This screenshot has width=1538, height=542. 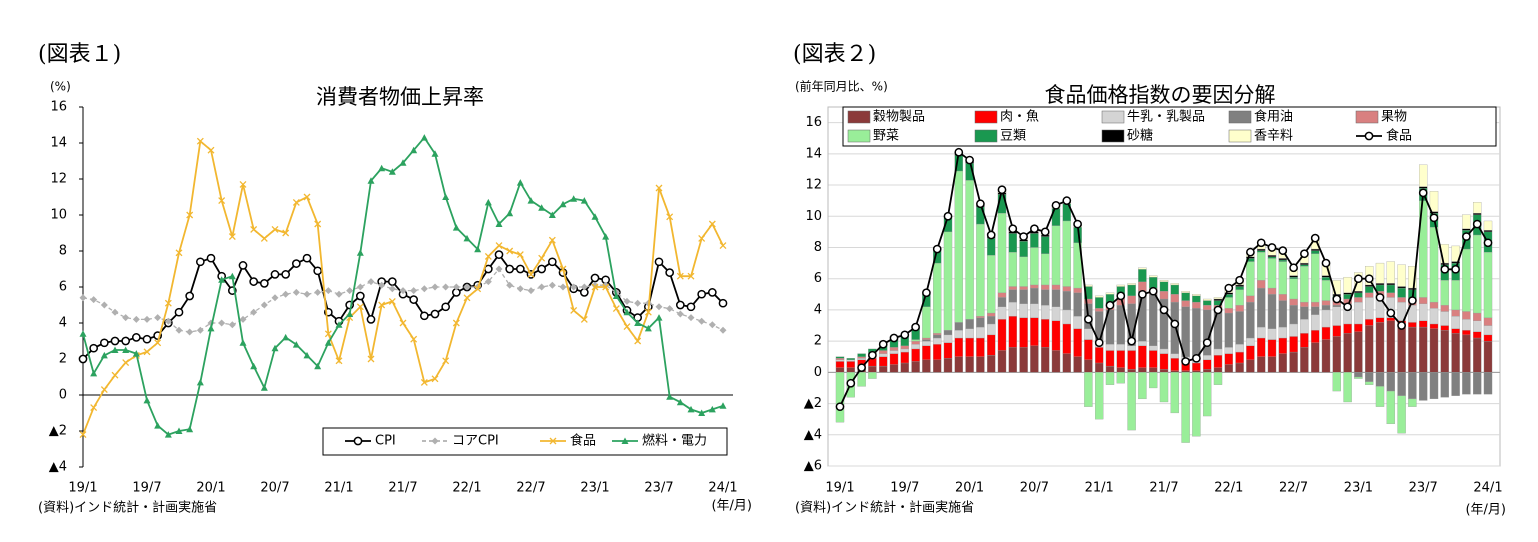 I want to click on y-tick-label: 4, so click(x=63, y=323).